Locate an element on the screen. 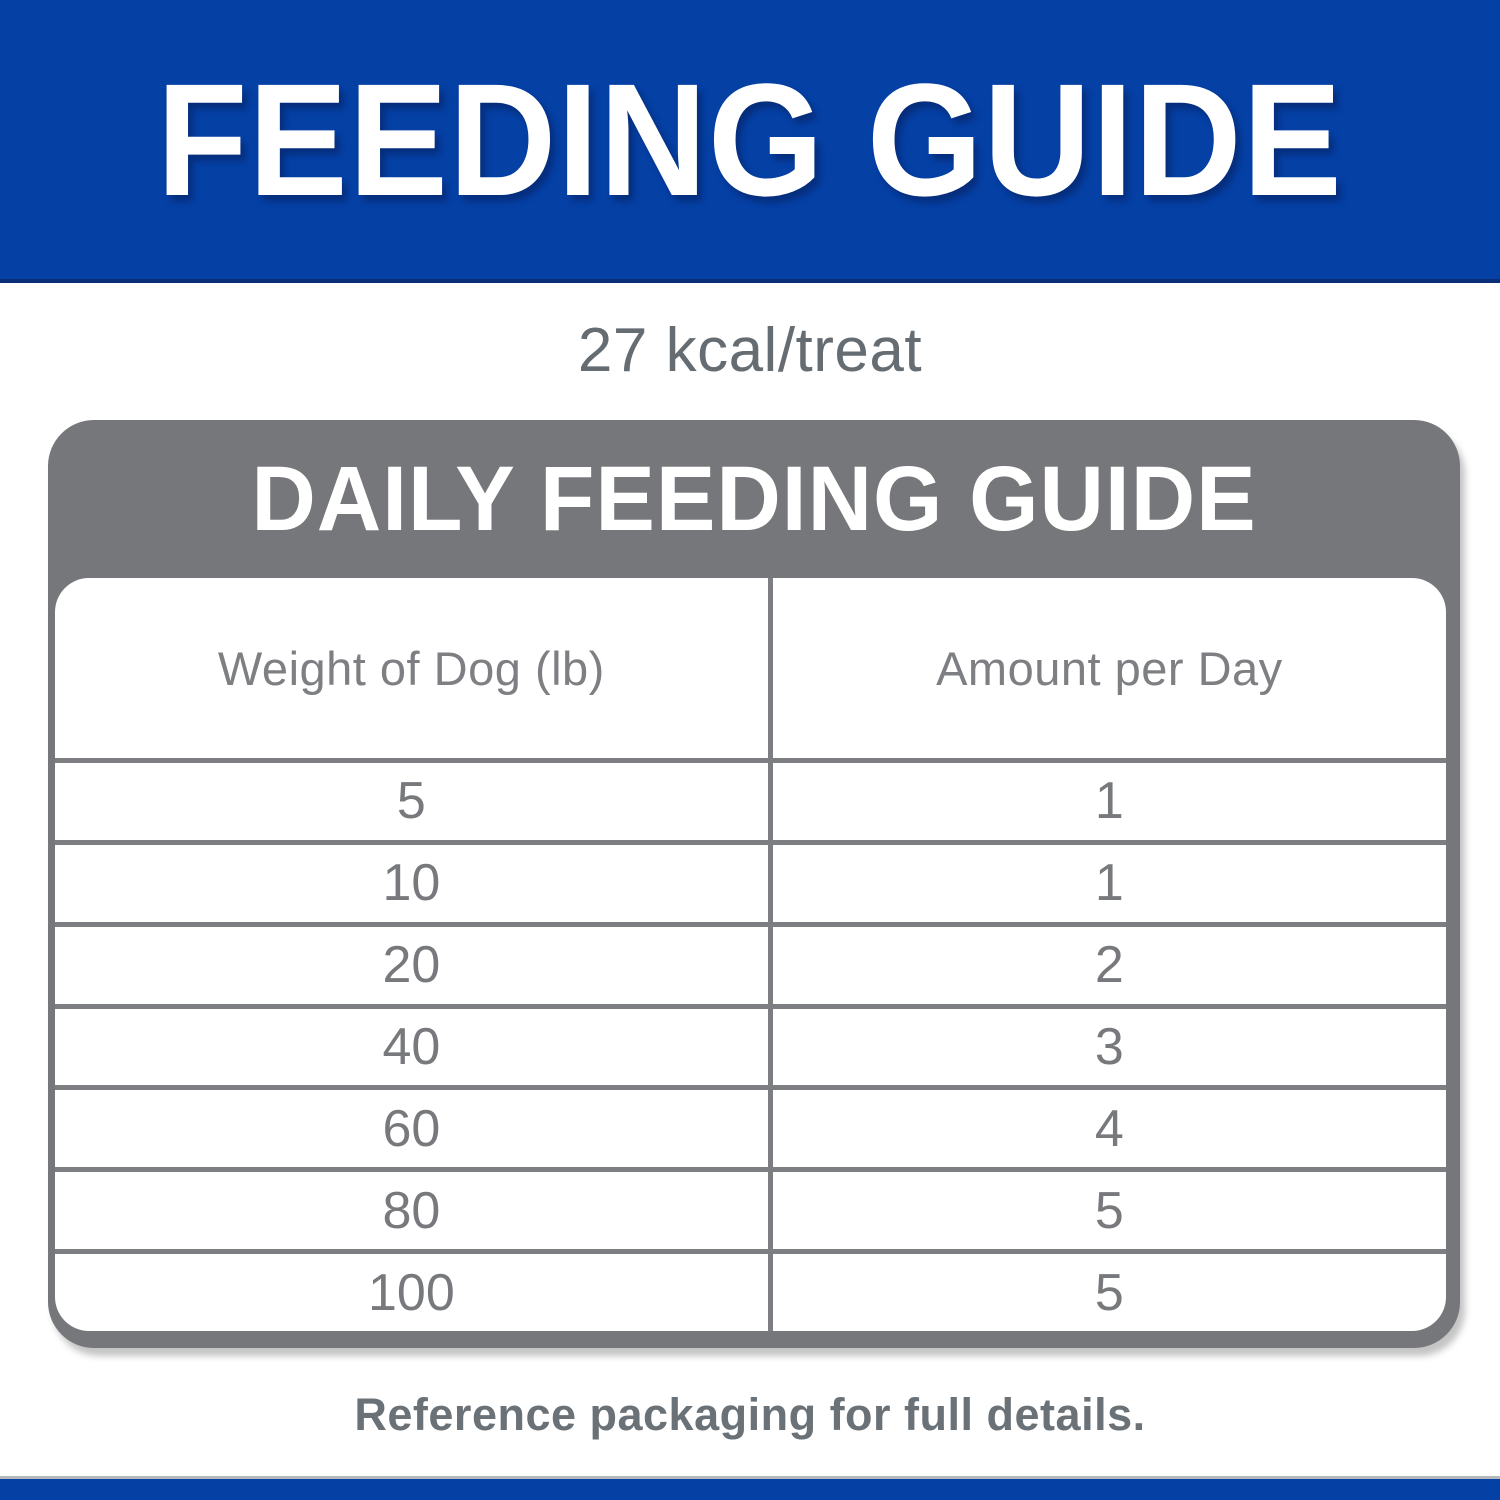  page-title: FEEDING GUIDE is located at coordinates (750, 139).